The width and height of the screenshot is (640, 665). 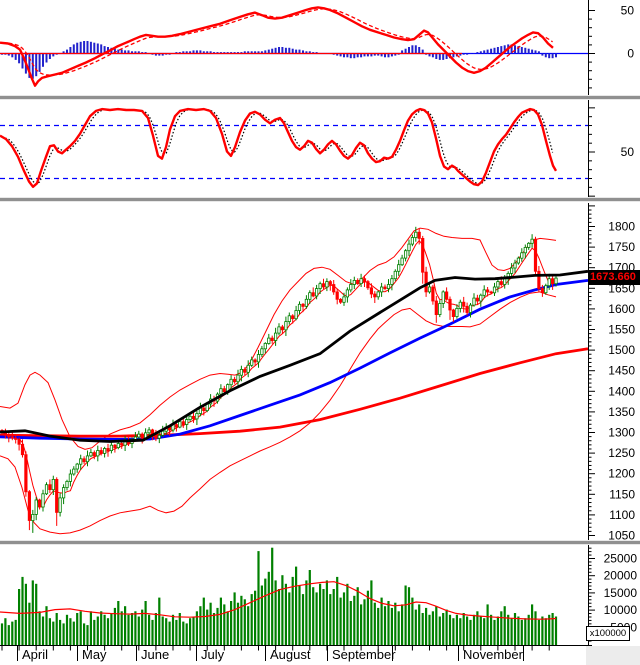 I want to click on y-axis-label: 1150, so click(x=622, y=494).